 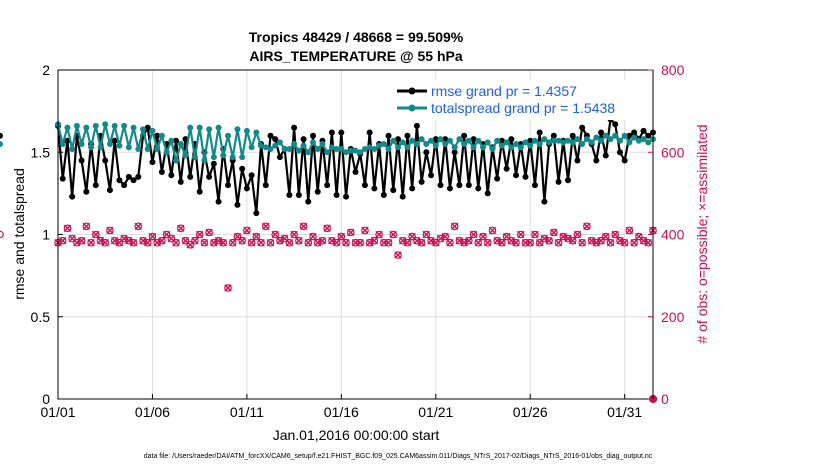 What do you see at coordinates (673, 235) in the screenshot?
I see `y-right-tick-label: 400` at bounding box center [673, 235].